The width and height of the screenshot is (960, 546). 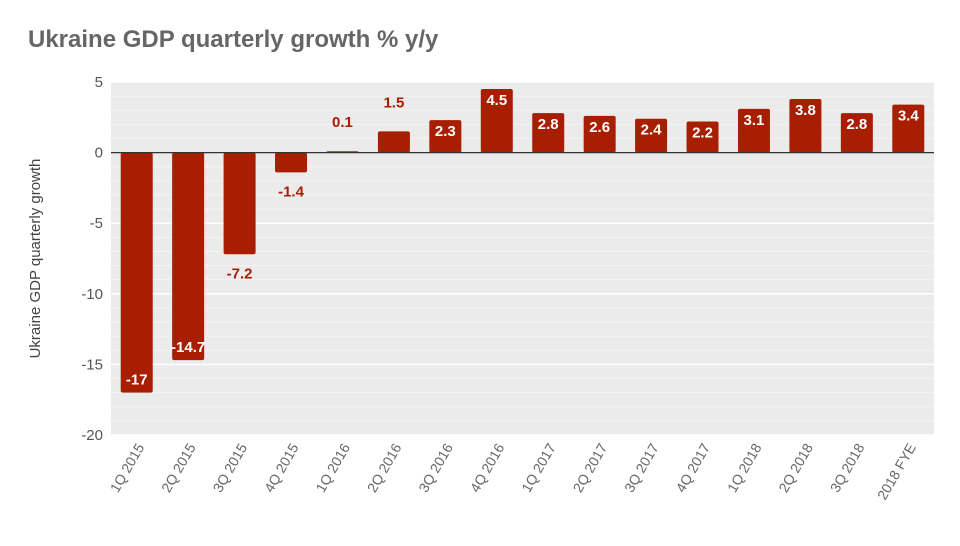 I want to click on data-label: -17, so click(x=137, y=380).